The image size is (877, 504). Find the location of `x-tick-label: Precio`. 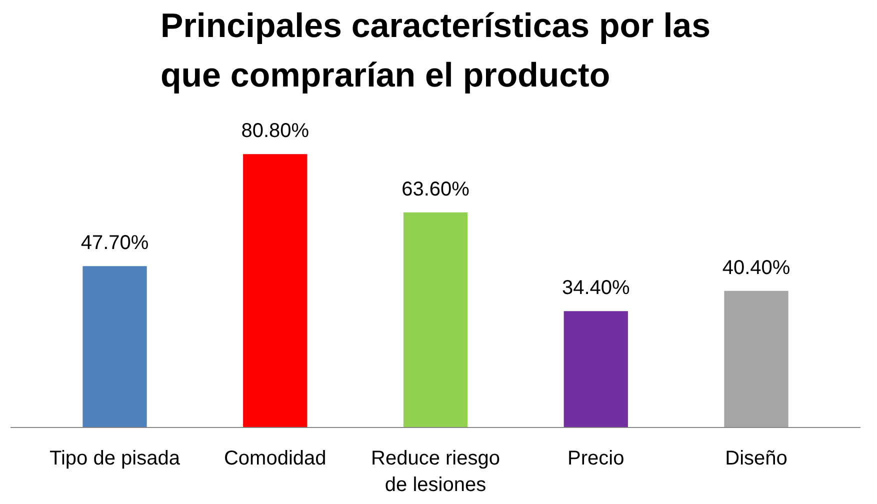

x-tick-label: Precio is located at coordinates (596, 459).